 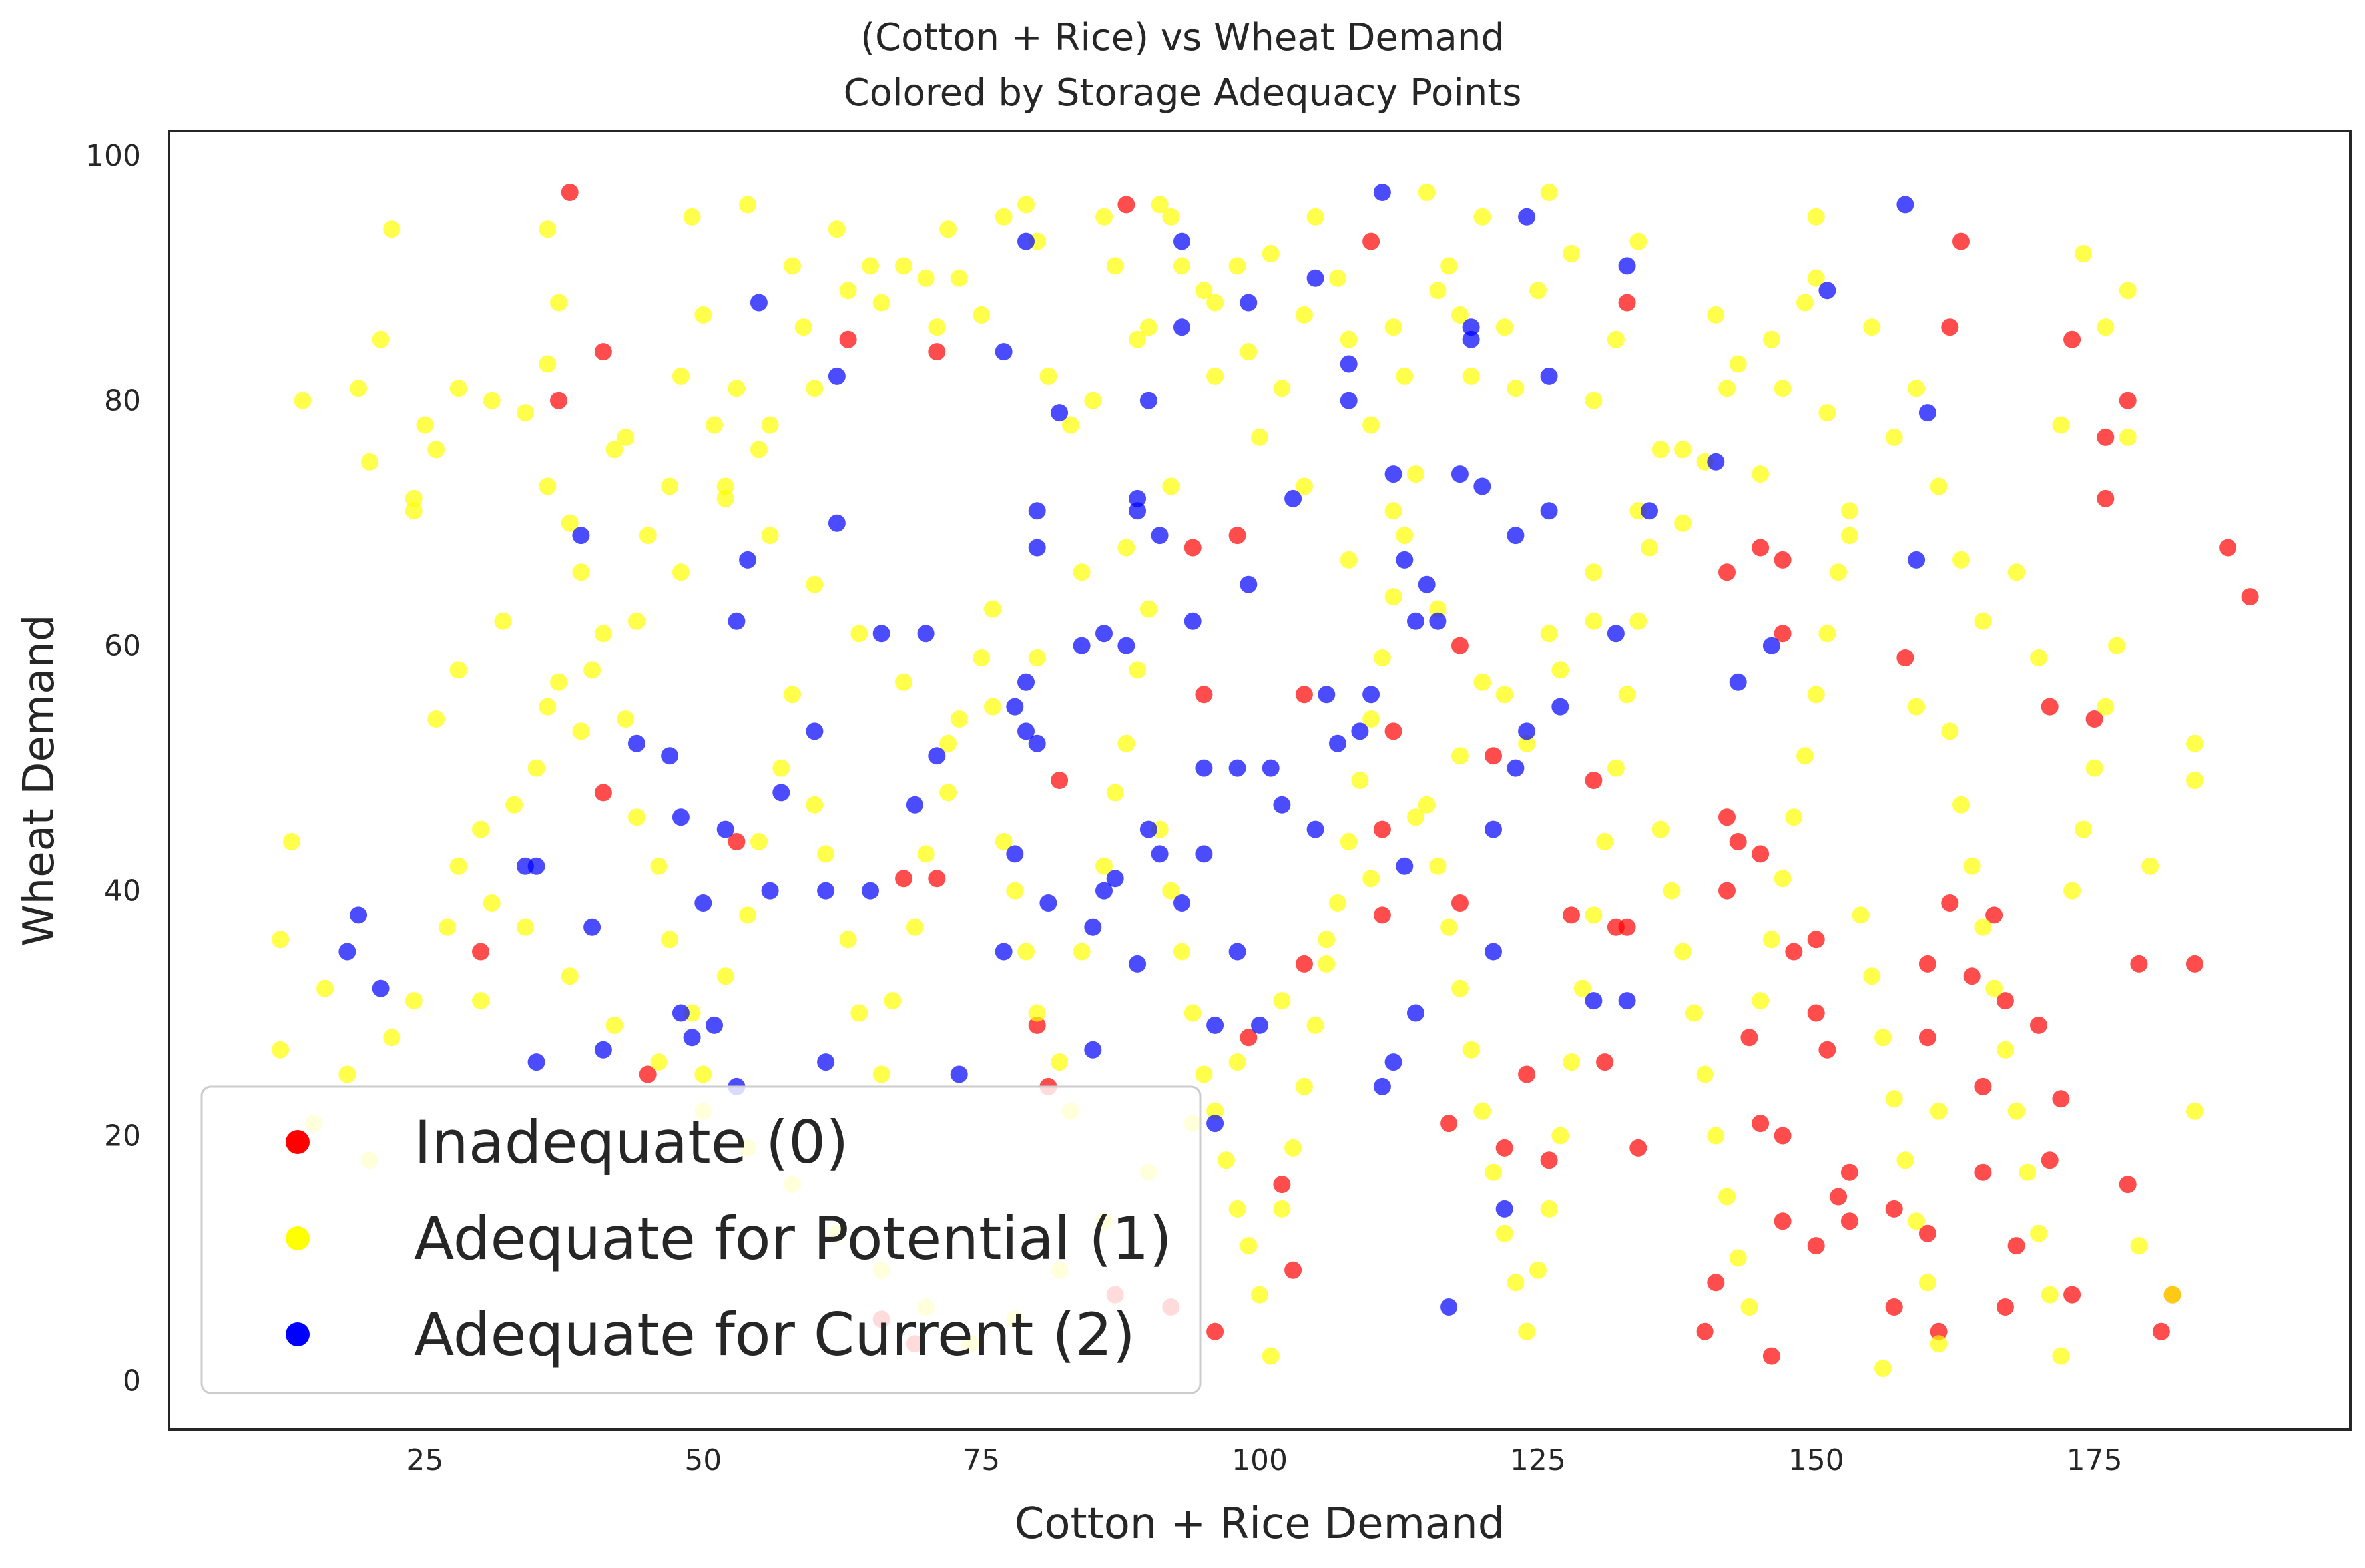 What do you see at coordinates (113, 156) in the screenshot?
I see `y-tick-label-5: 100` at bounding box center [113, 156].